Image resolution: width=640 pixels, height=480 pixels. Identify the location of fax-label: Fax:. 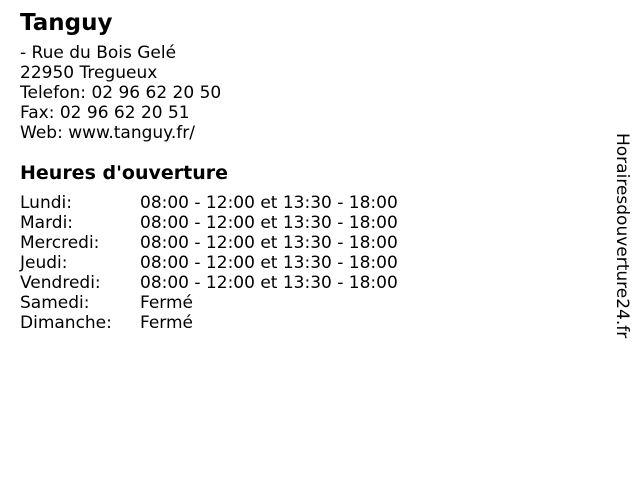
(37, 113).